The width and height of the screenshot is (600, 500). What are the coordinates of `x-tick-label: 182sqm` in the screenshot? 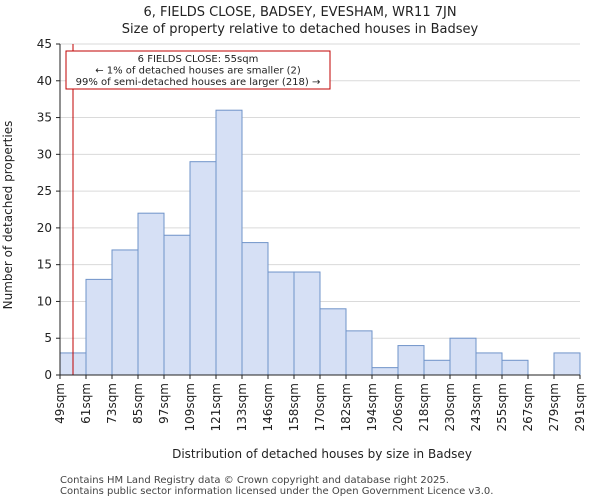 It's located at (346, 407).